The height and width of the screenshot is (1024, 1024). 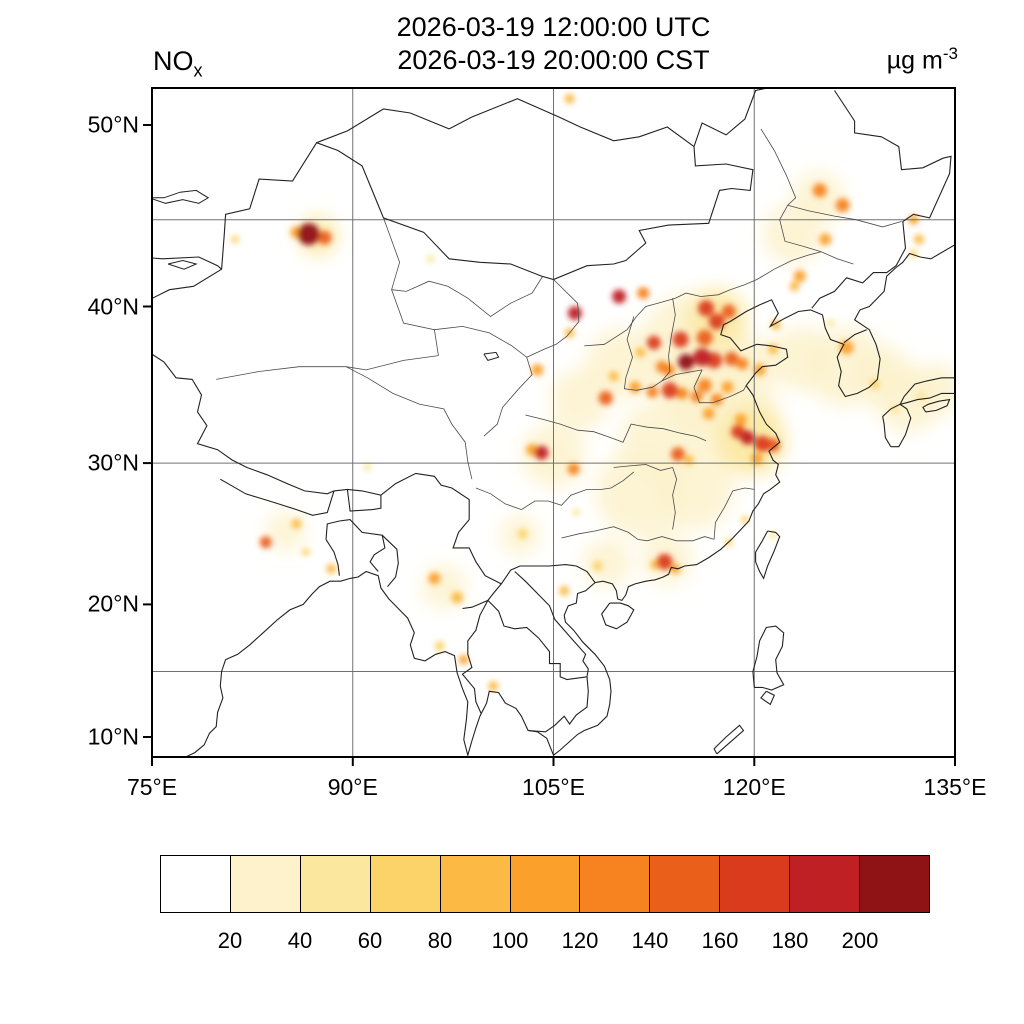 I want to click on colorbar, so click(x=545, y=884).